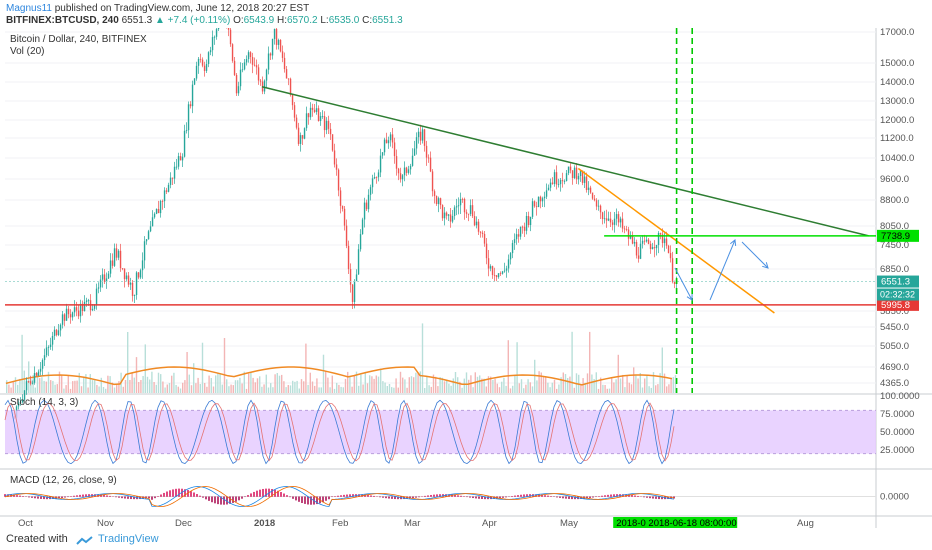  I want to click on up-arrow-icon: ▲, so click(159, 20).